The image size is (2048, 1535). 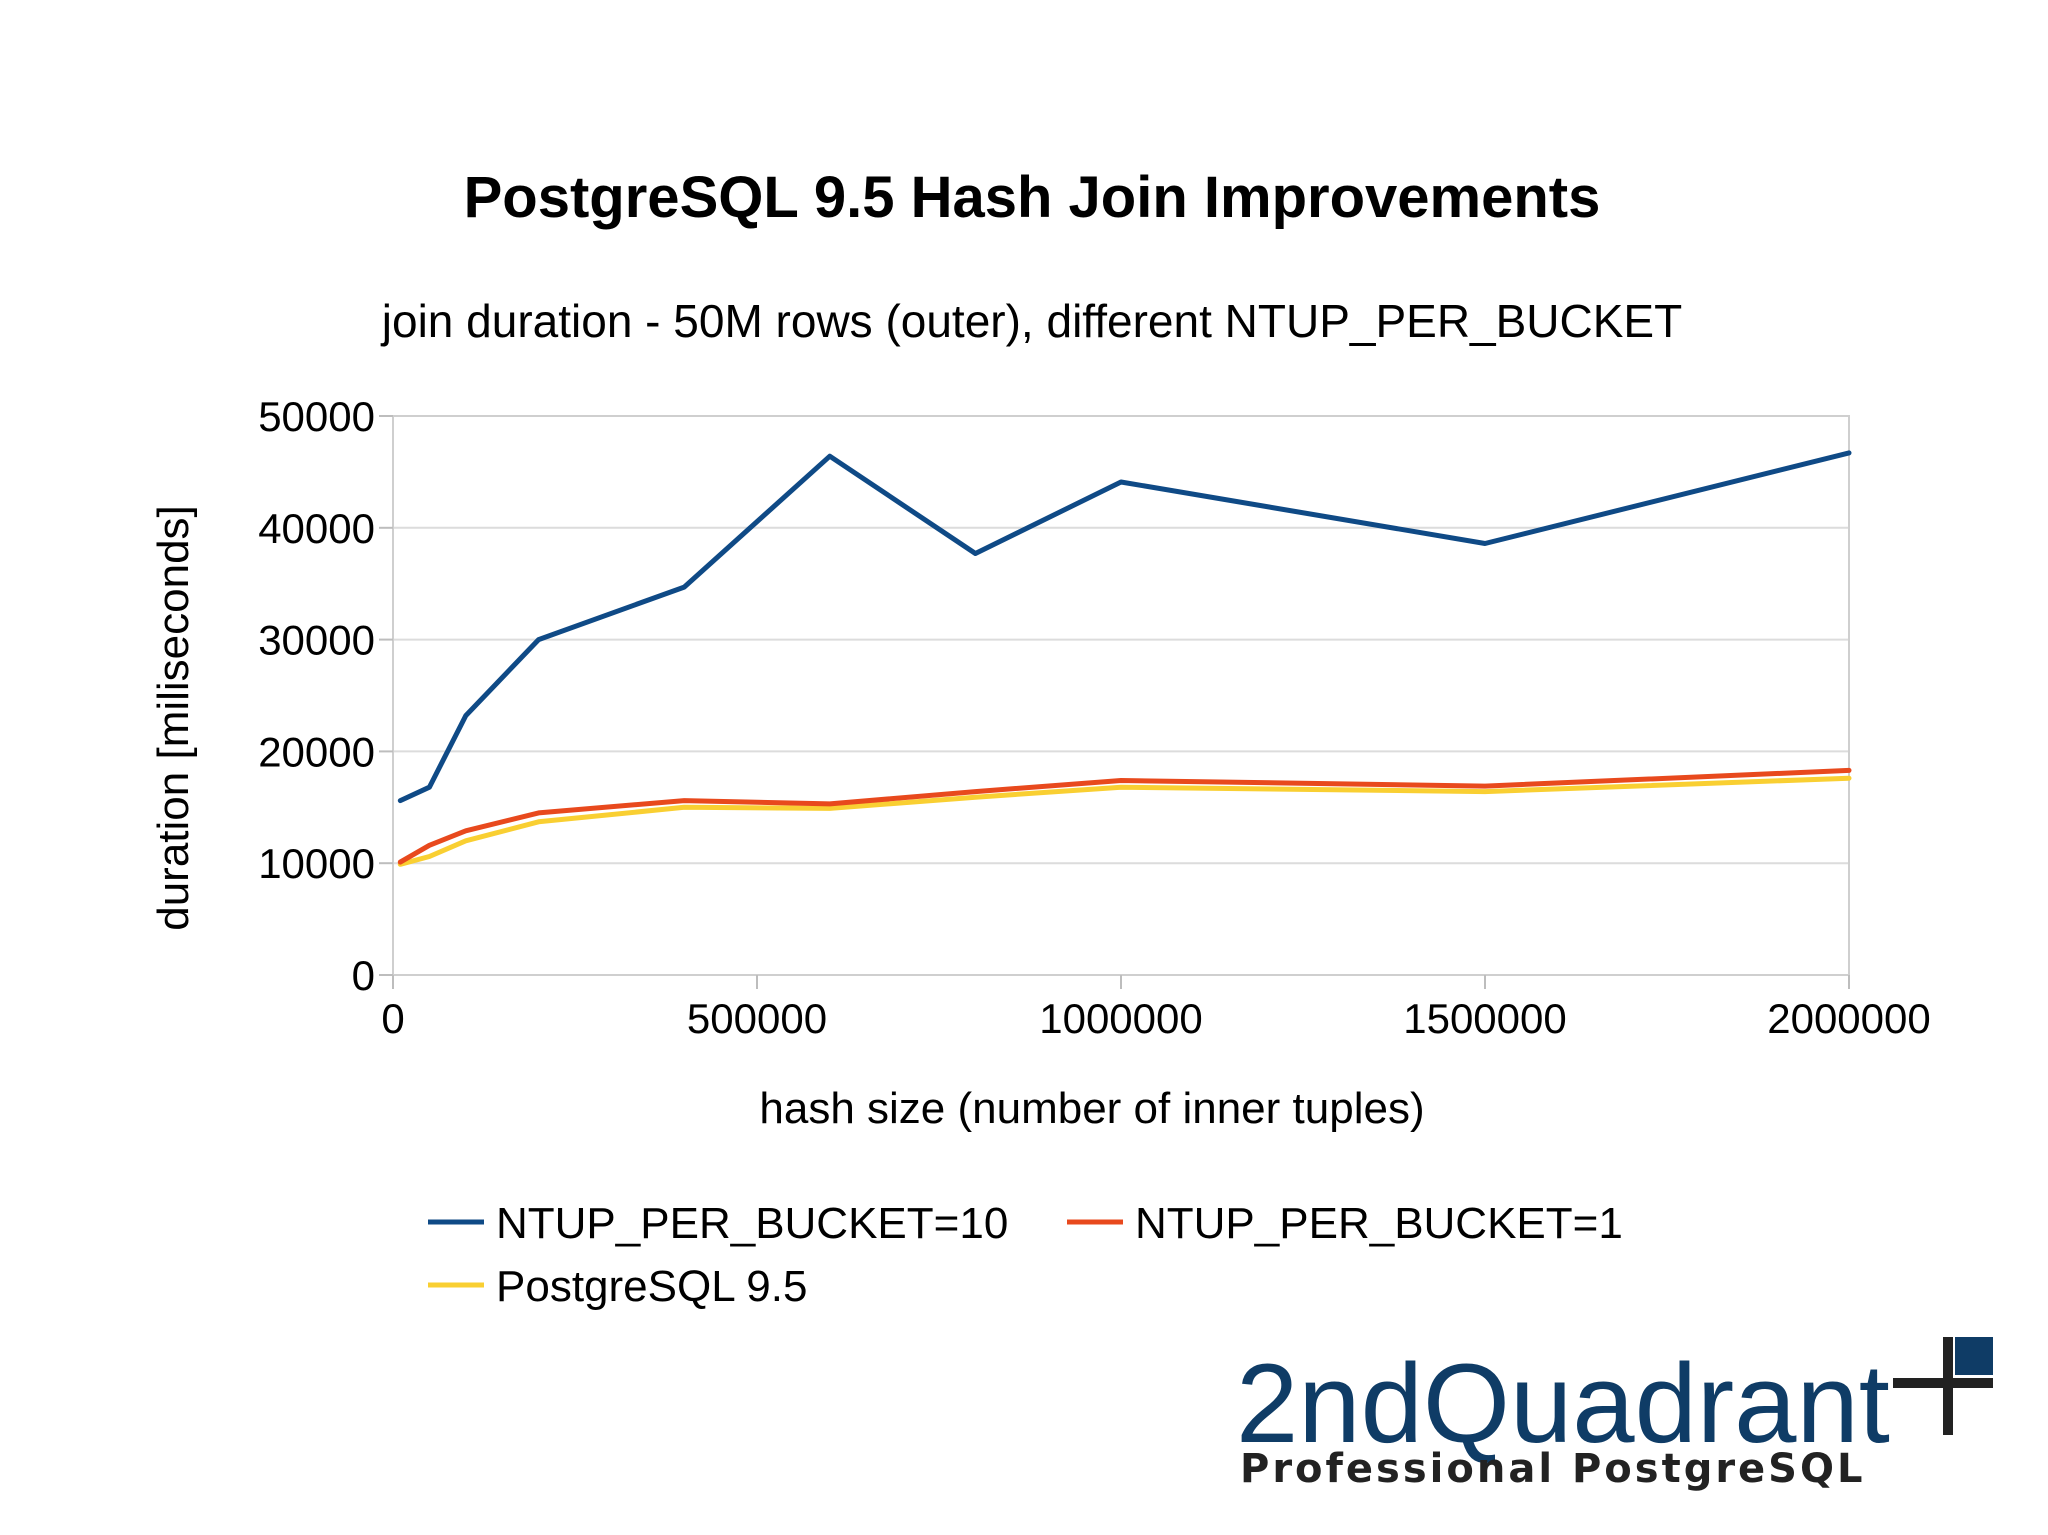 I want to click on x-axis-ticks: 0 500000 1000000 1500000 2000000, so click(x=1156, y=1008).